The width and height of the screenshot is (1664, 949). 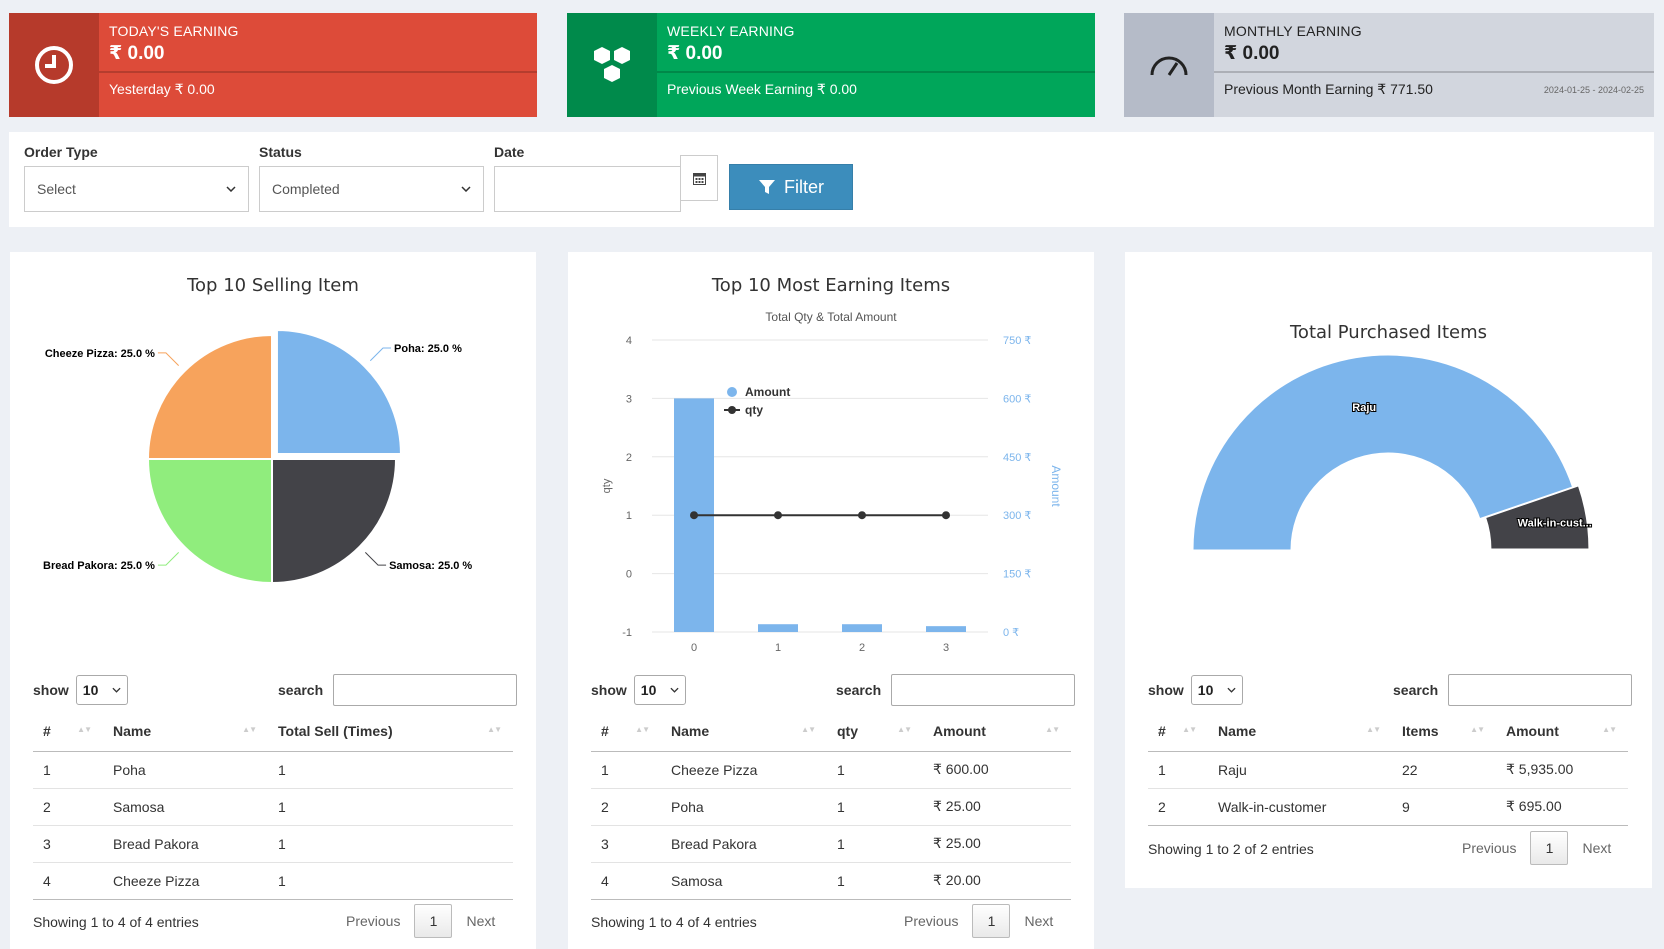 I want to click on date-group: Date, so click(x=587, y=178).